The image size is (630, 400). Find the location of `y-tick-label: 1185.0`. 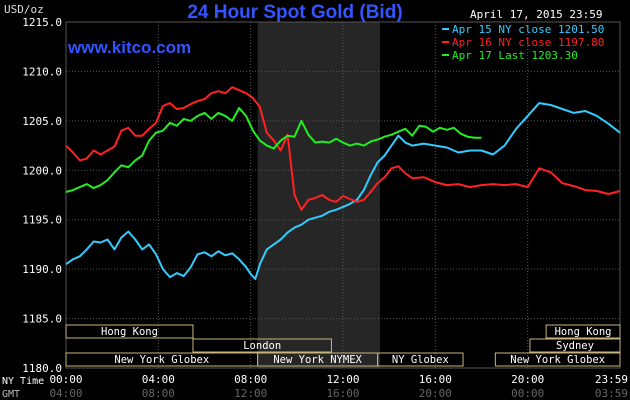

y-tick-label: 1185.0 is located at coordinates (42, 319).